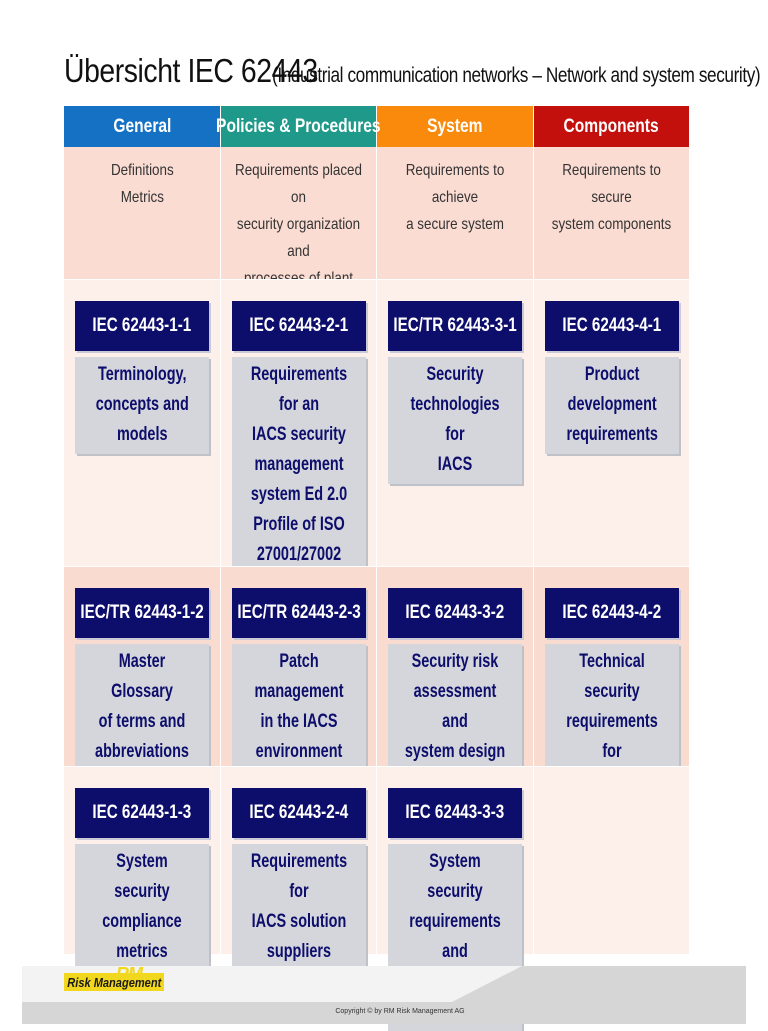  Describe the element at coordinates (299, 613) in the screenshot. I see `standard-id: IEC/TR 62443-2-3` at that location.